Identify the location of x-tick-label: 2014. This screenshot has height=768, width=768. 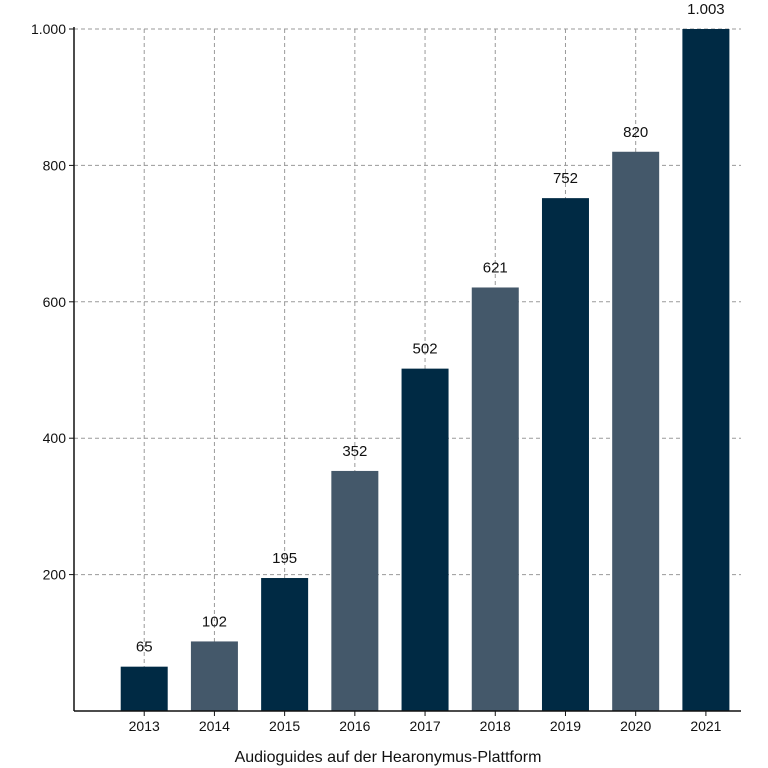
(214, 726).